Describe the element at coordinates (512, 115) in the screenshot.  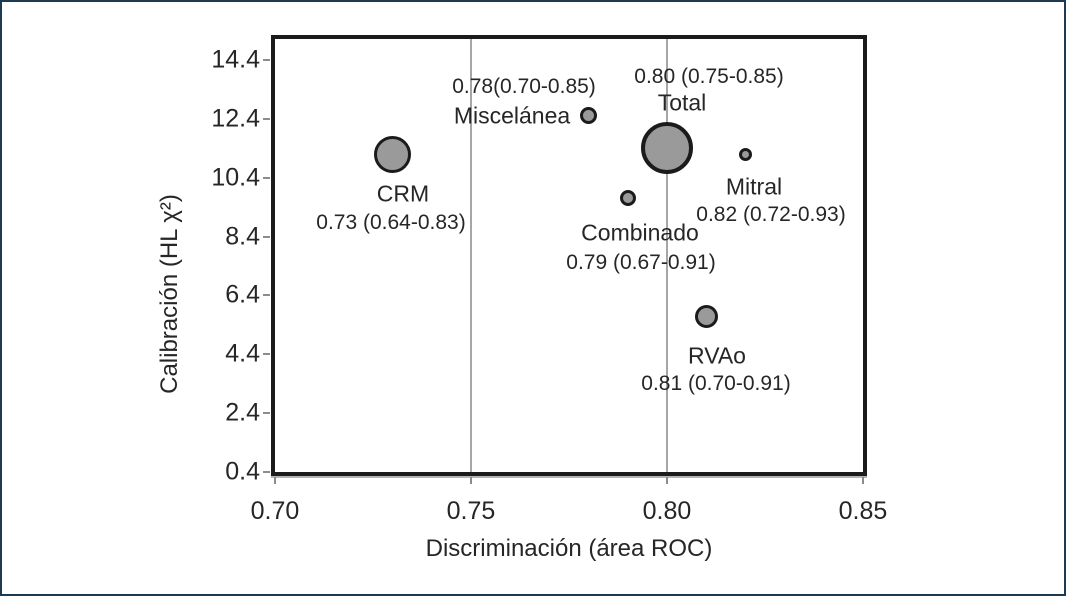
I see `point-label-name: Miscelánea` at that location.